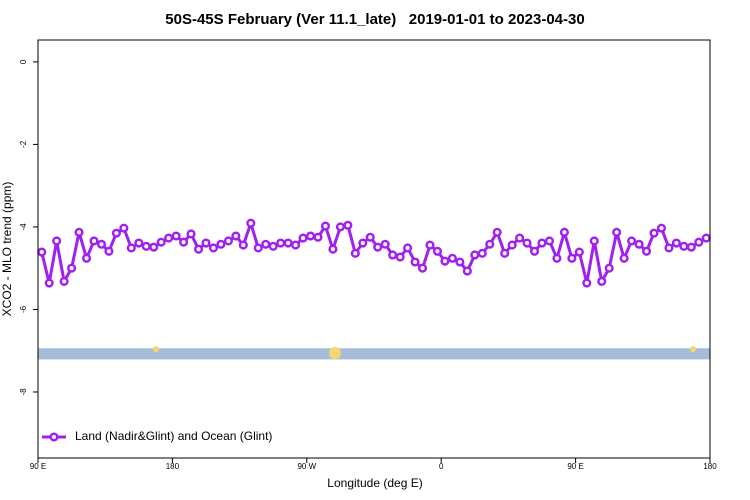  What do you see at coordinates (23, 227) in the screenshot?
I see `y-tick-label: -4` at bounding box center [23, 227].